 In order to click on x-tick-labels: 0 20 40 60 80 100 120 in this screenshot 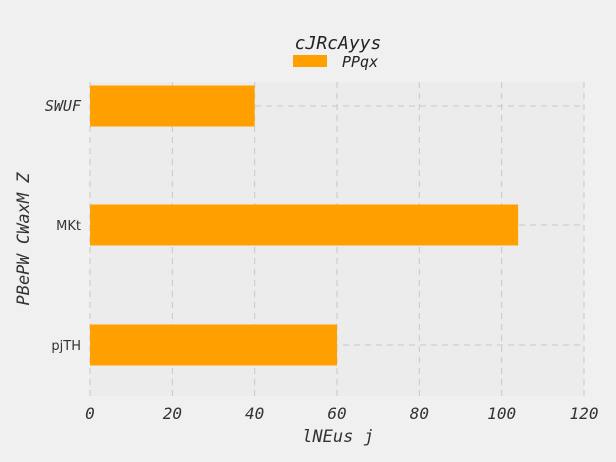, I will do `click(341, 413)`.